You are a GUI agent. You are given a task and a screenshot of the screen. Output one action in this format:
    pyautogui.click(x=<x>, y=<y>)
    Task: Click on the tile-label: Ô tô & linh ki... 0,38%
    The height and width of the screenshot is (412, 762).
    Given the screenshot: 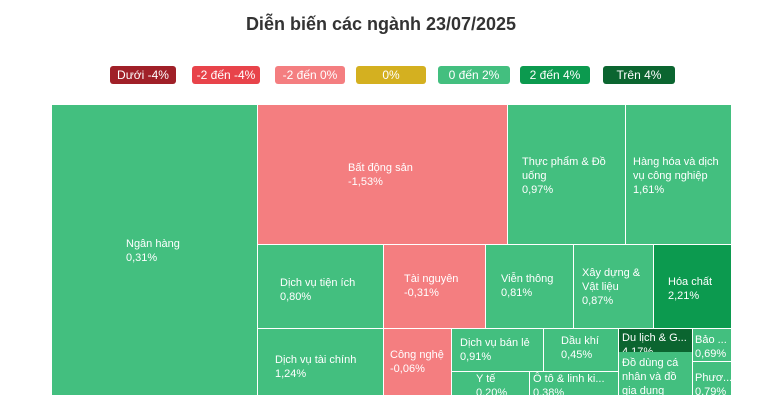 What is the action you would take?
    pyautogui.click(x=575, y=384)
    